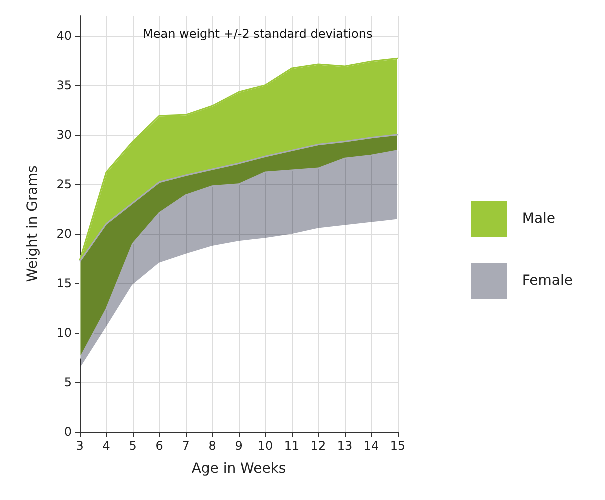 The width and height of the screenshot is (605, 500). Describe the element at coordinates (372, 446) in the screenshot. I see `x-tick-label: 14` at that location.